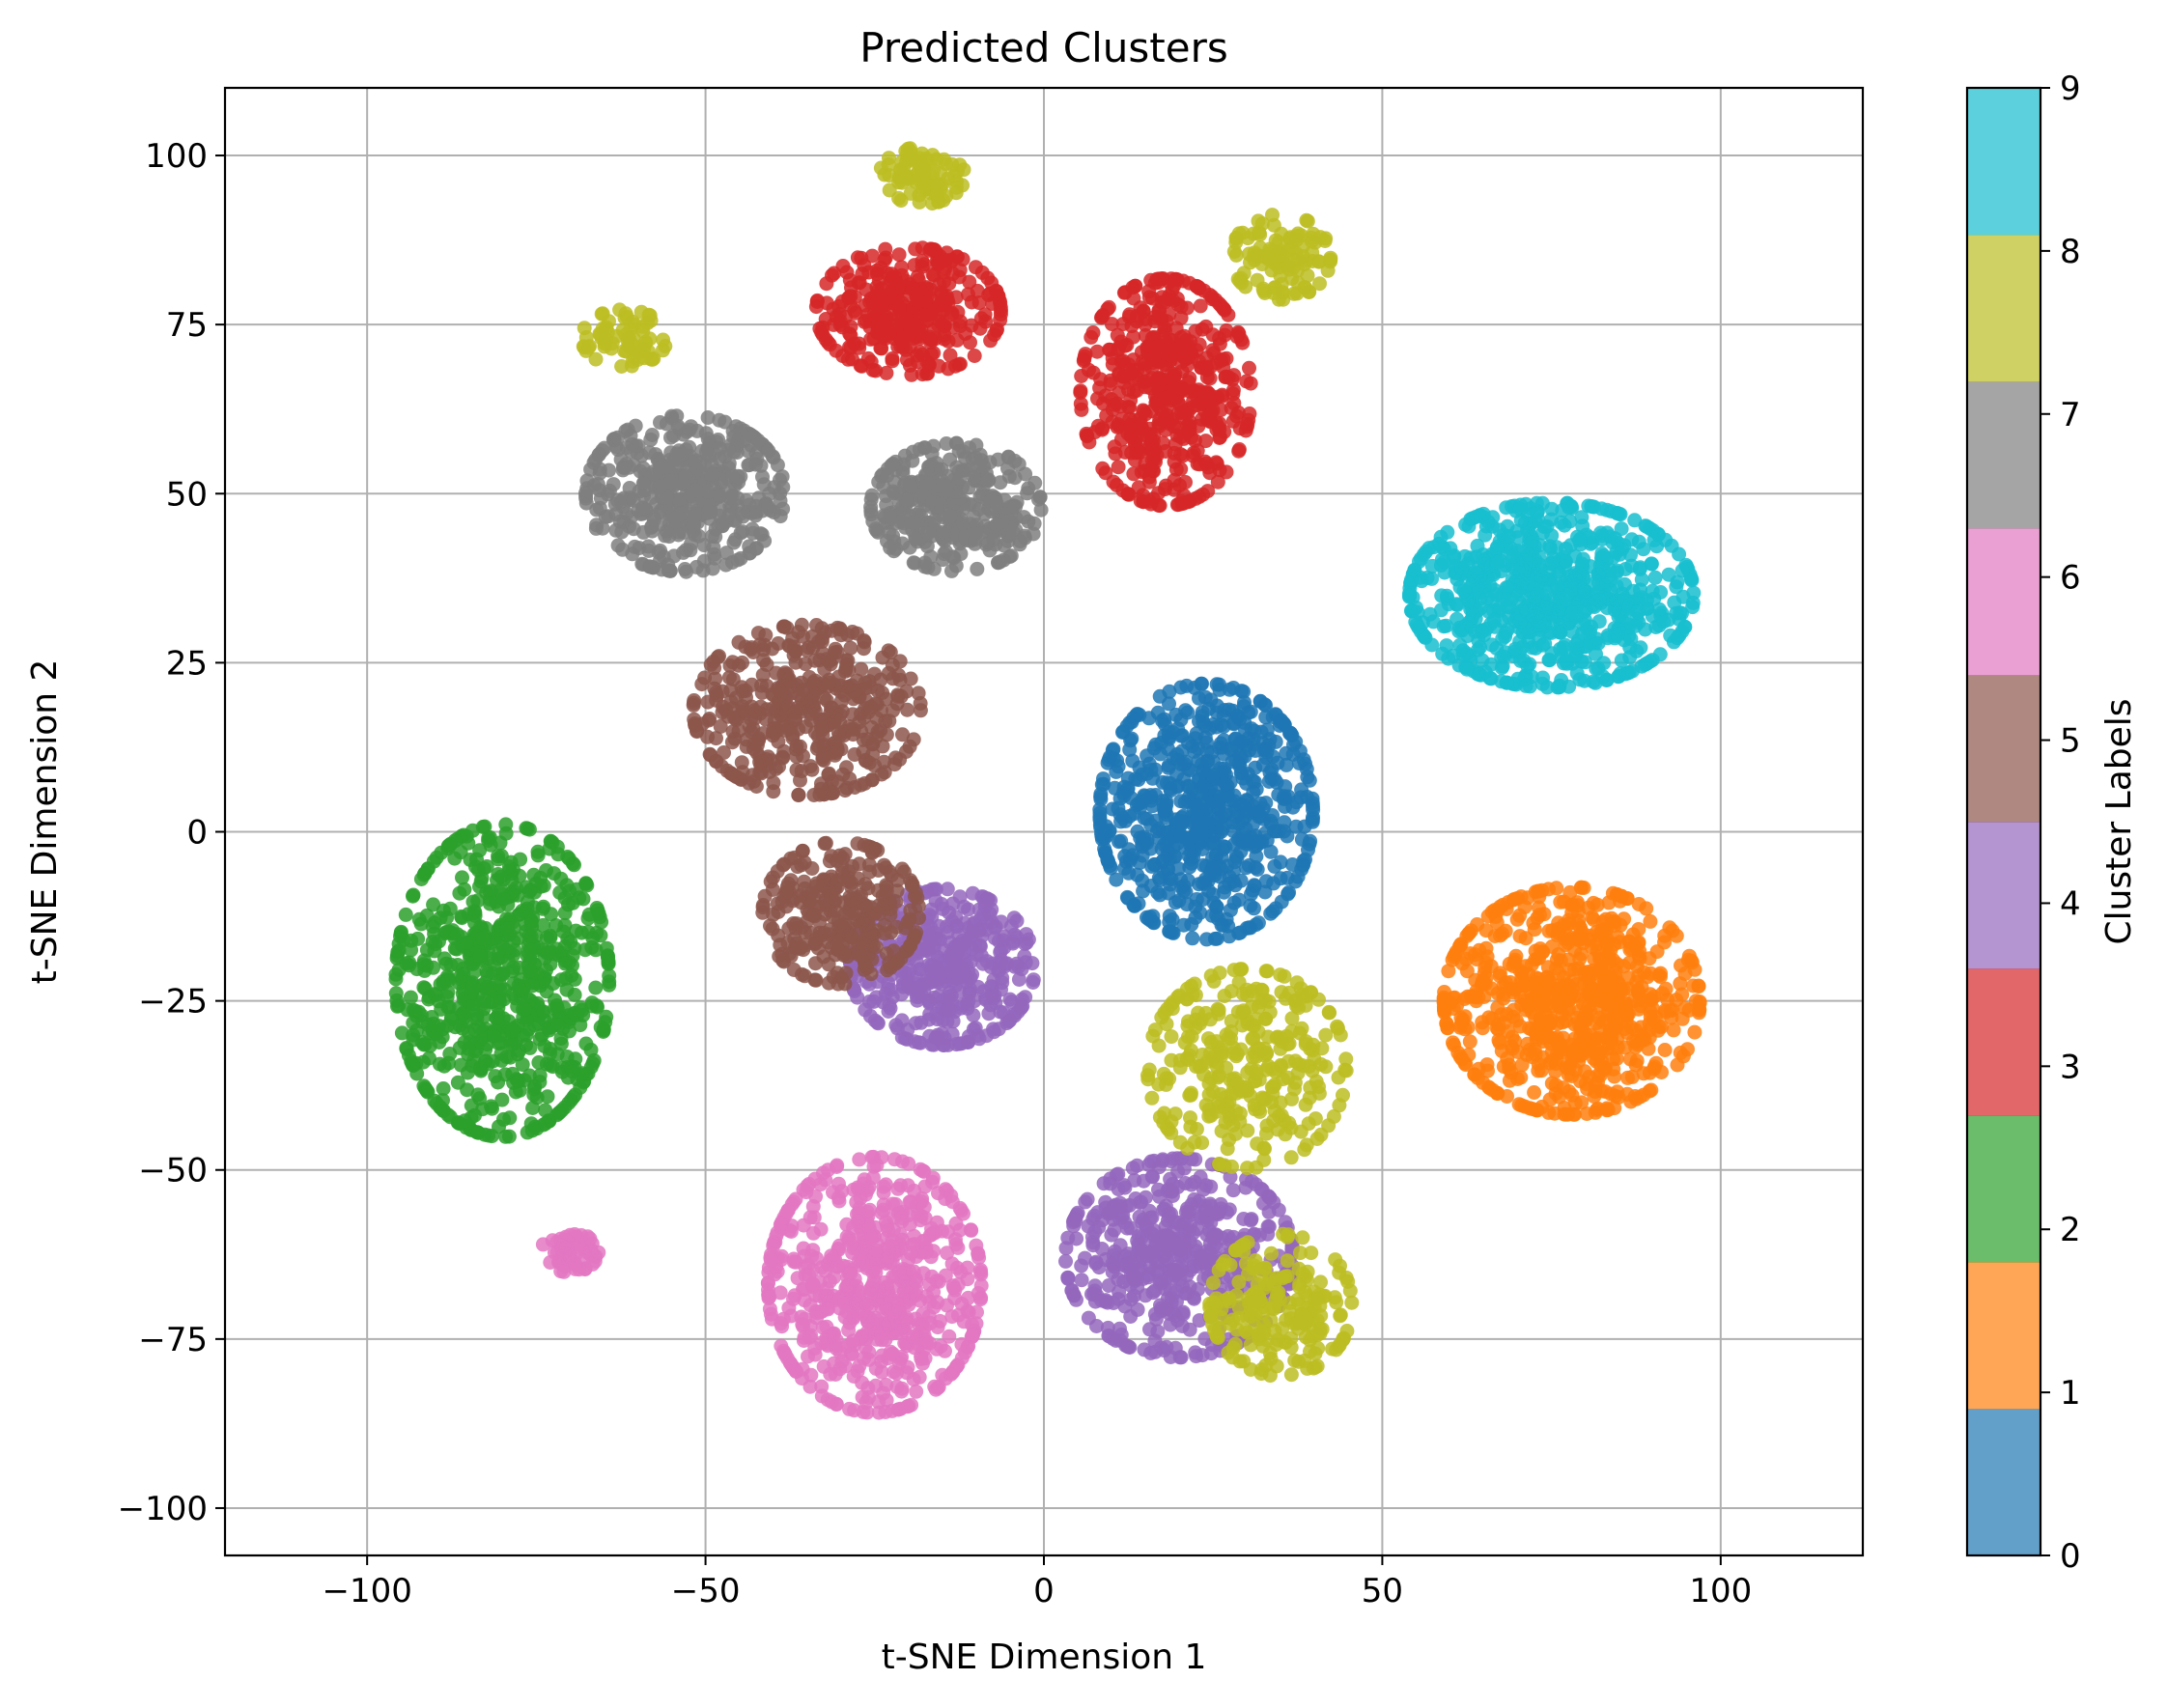 The image size is (2167, 1708). I want to click on cluster-5-points, so click(807, 710).